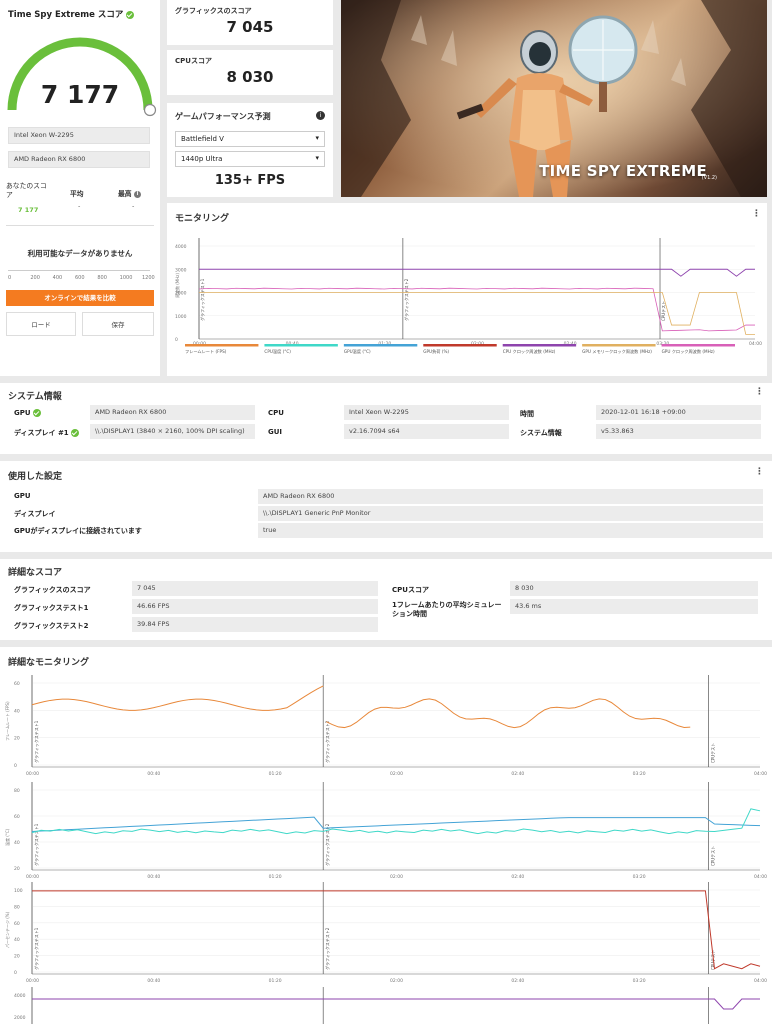 Image resolution: width=772 pixels, height=1024 pixels. What do you see at coordinates (202, 159) in the screenshot?
I see `resolution-select-value: 1440p Ultra` at bounding box center [202, 159].